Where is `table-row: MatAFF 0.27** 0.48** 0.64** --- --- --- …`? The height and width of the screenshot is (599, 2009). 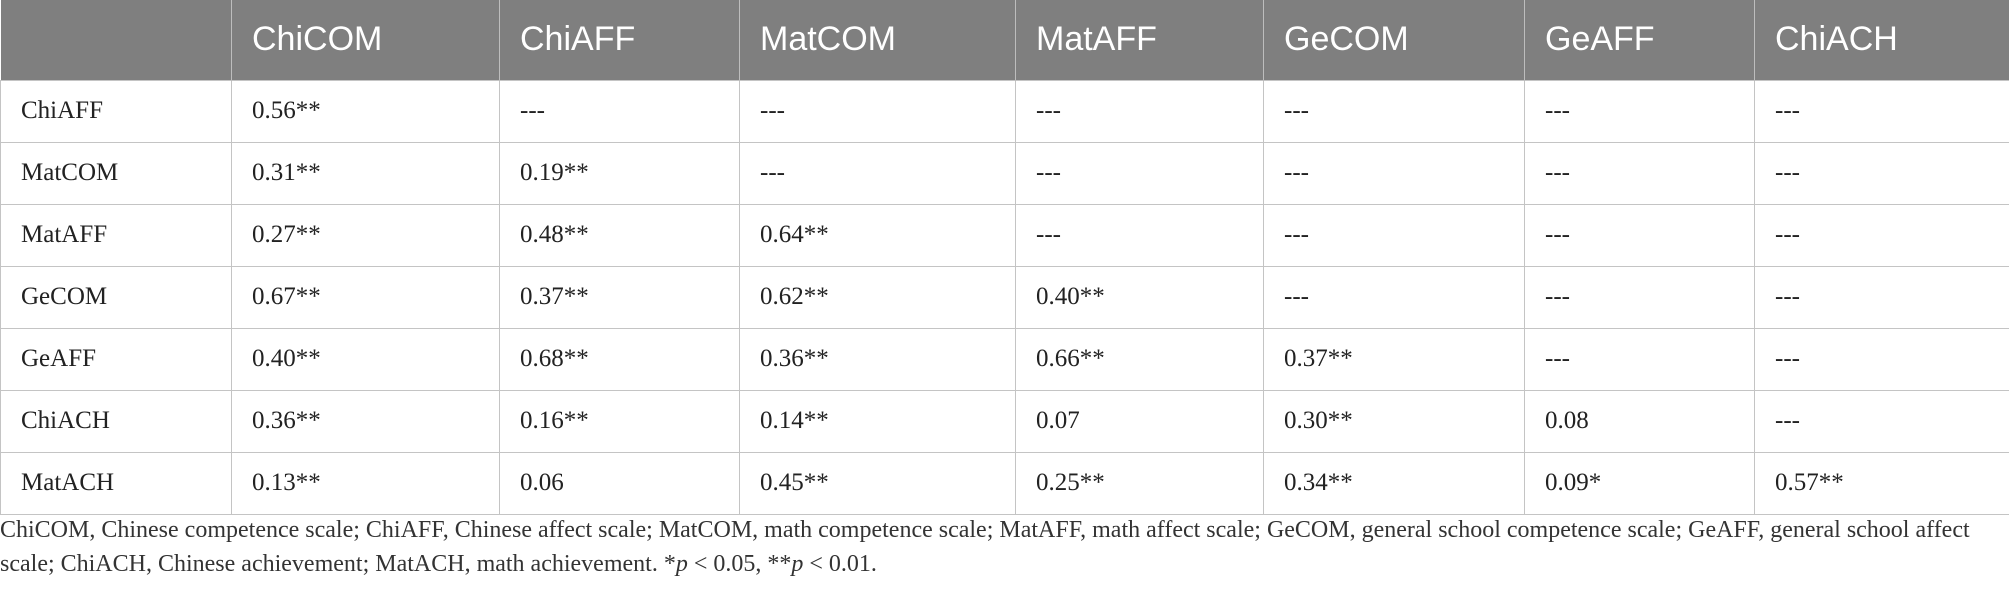
table-row: MatAFF 0.27** 0.48** 0.64** --- --- --- … is located at coordinates (1004, 235).